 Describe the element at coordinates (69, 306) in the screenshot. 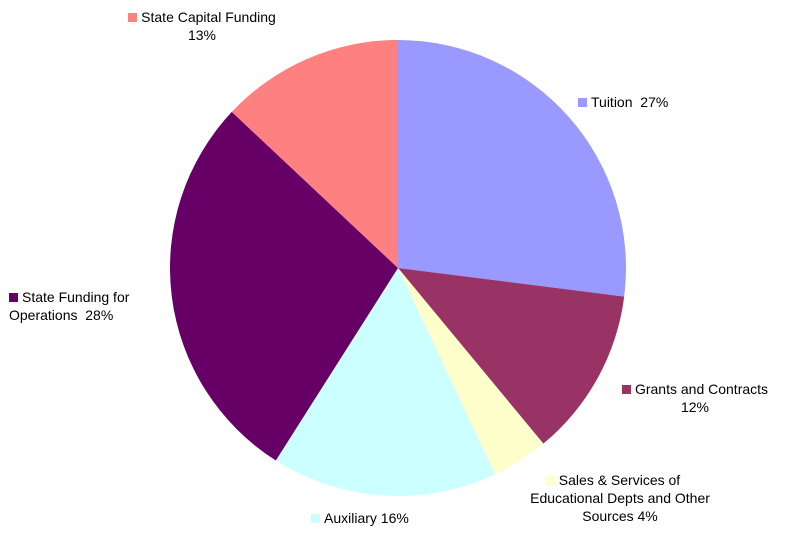

I see `category-label: State Funding for Operations` at that location.